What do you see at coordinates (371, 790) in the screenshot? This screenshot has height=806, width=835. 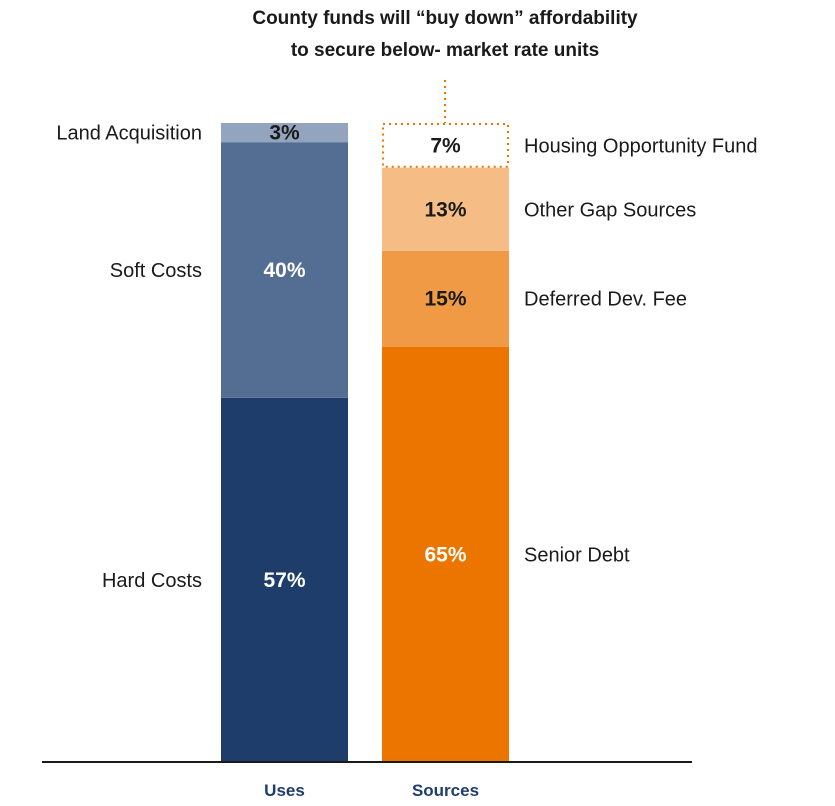 I see `category-labels: Uses Sources` at bounding box center [371, 790].